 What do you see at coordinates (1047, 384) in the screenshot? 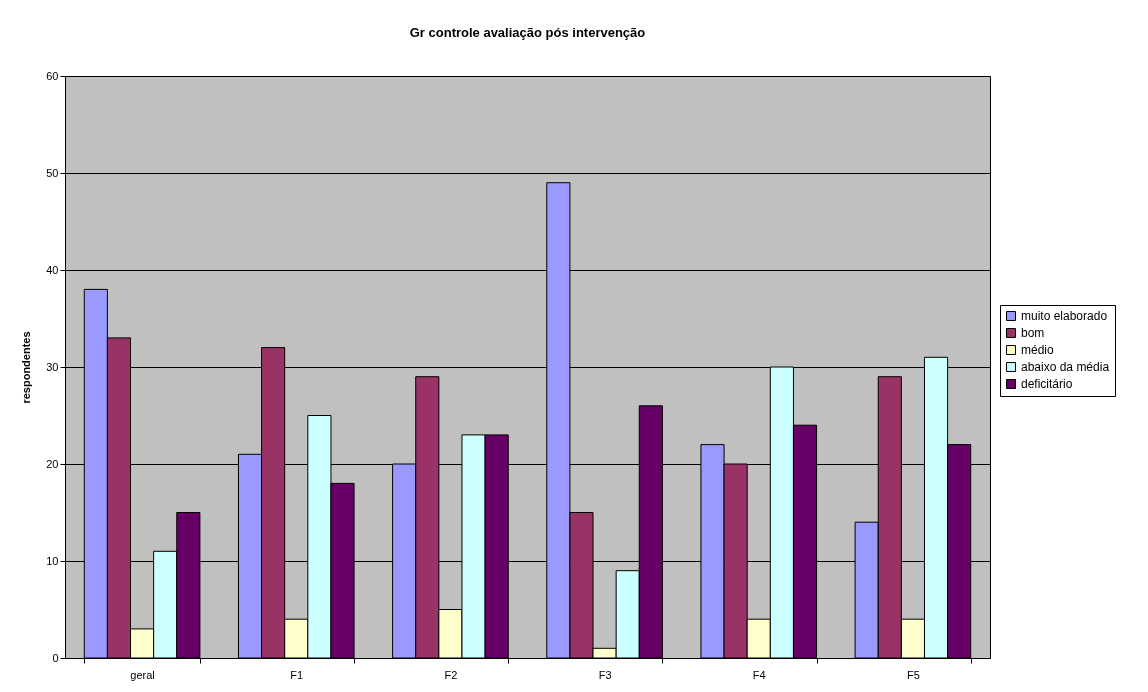
I see `legend-label: deficitário` at bounding box center [1047, 384].